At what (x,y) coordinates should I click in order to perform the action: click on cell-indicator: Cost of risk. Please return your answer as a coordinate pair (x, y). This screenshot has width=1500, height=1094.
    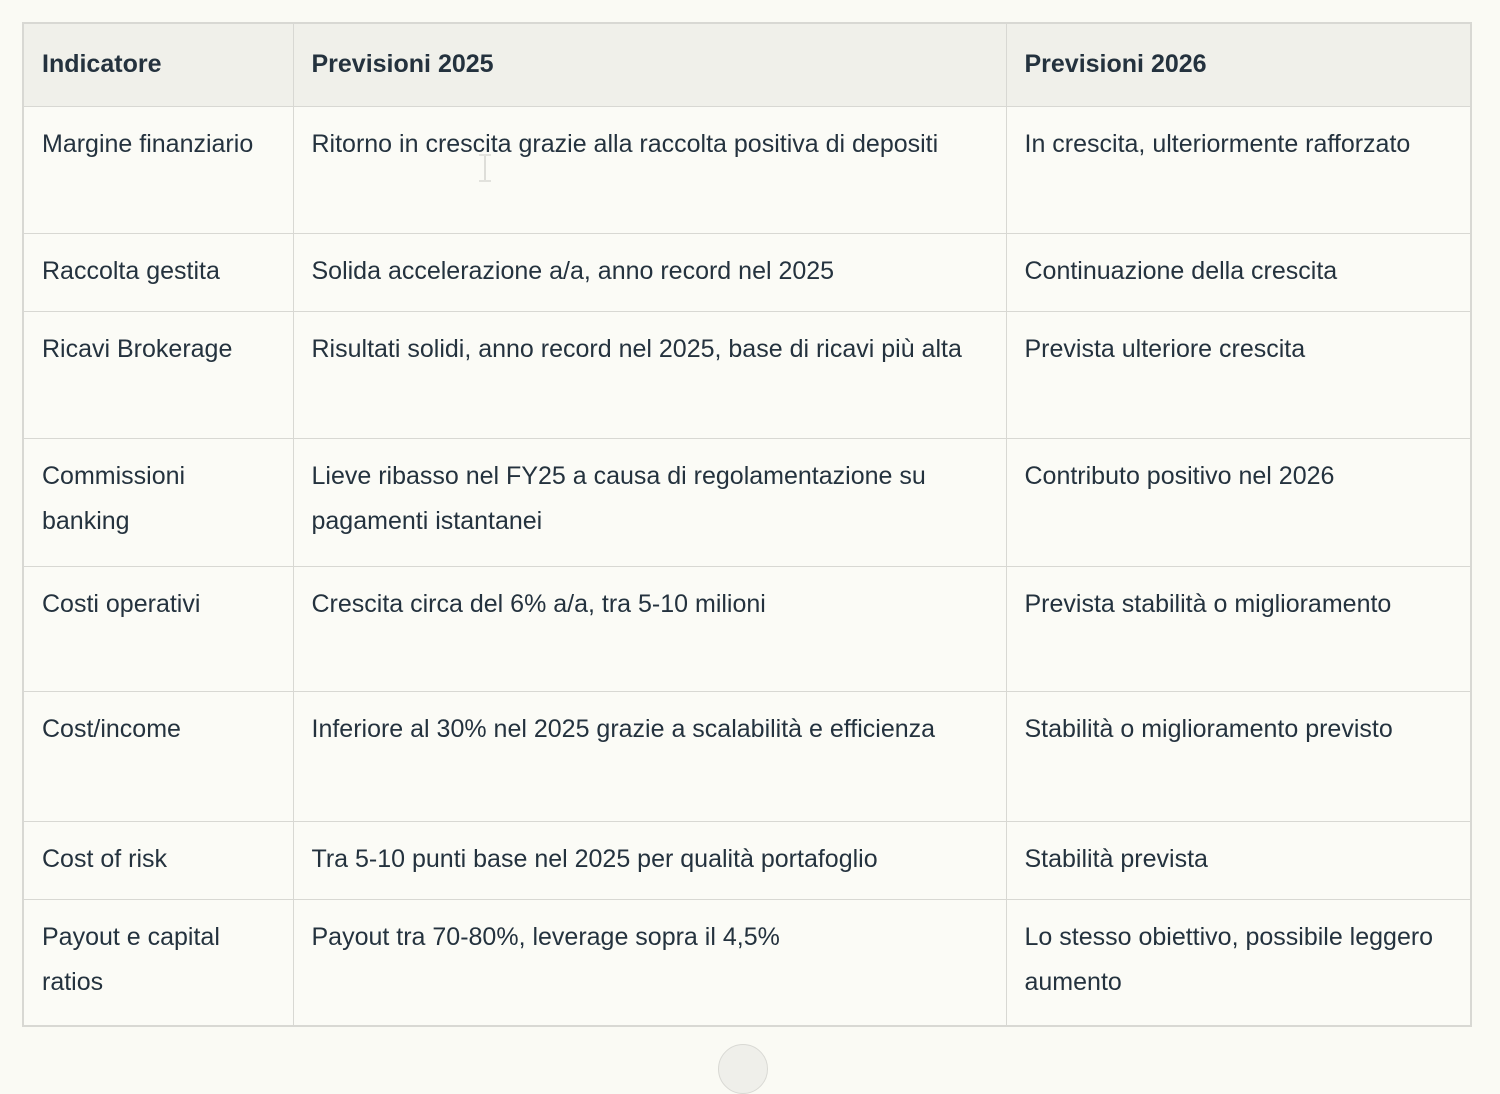
    Looking at the image, I should click on (158, 860).